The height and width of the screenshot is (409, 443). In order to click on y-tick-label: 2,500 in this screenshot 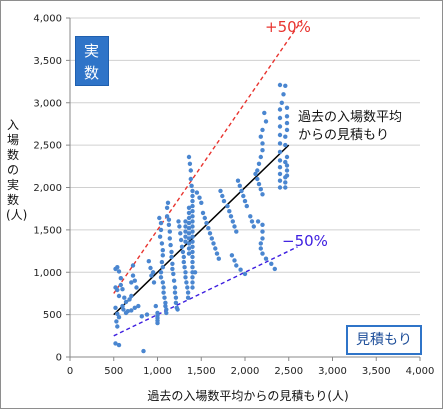, I will do `click(47, 146)`.